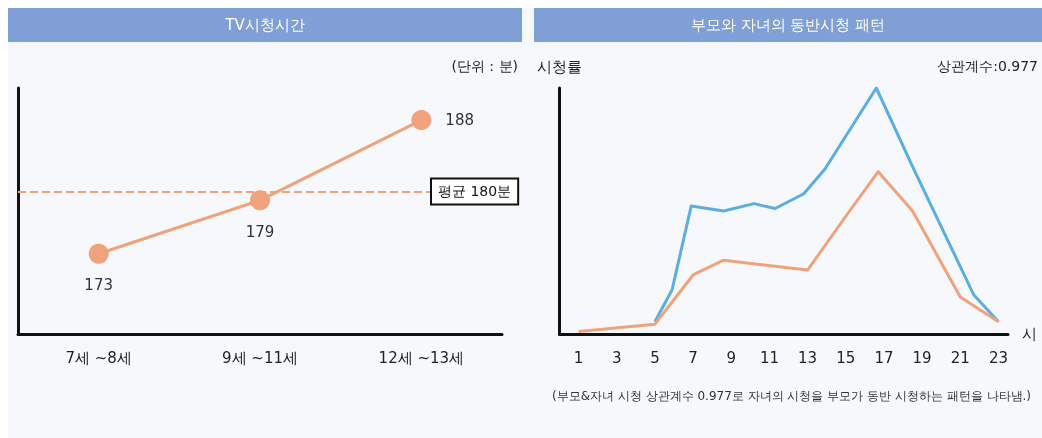 The image size is (1042, 438). What do you see at coordinates (484, 67) in the screenshot?
I see `text: (단위 : 분)` at bounding box center [484, 67].